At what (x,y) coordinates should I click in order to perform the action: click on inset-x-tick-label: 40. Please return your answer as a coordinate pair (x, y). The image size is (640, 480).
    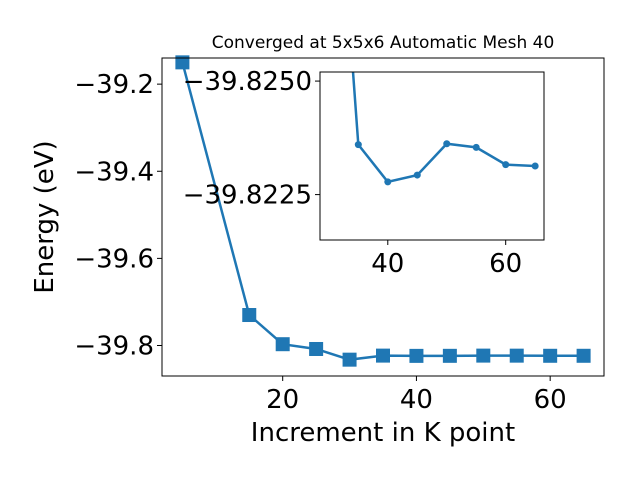
    Looking at the image, I should click on (387, 264).